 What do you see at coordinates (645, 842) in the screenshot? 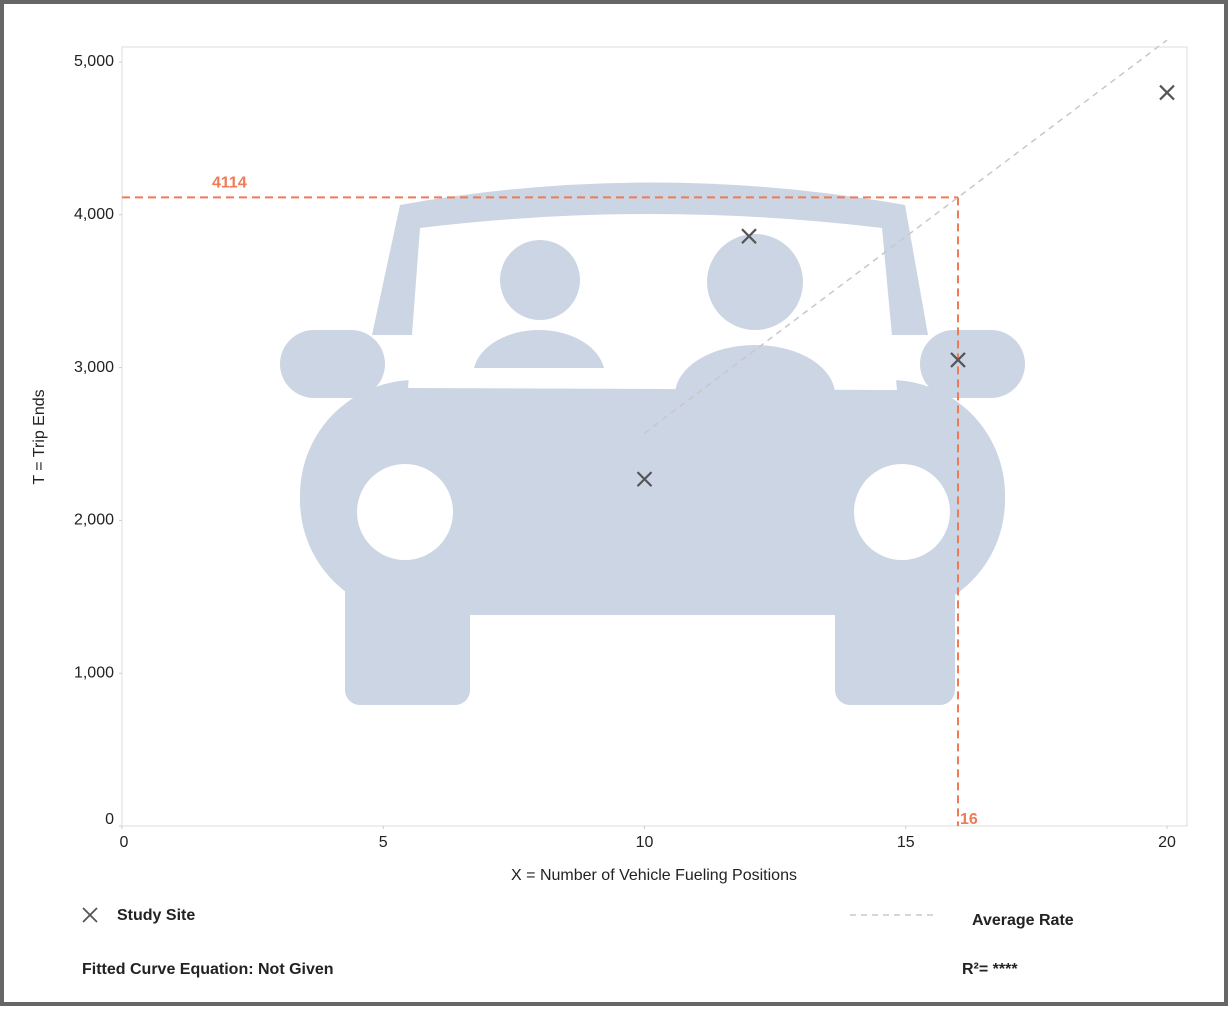
I see `x-tick-label: 10` at bounding box center [645, 842].